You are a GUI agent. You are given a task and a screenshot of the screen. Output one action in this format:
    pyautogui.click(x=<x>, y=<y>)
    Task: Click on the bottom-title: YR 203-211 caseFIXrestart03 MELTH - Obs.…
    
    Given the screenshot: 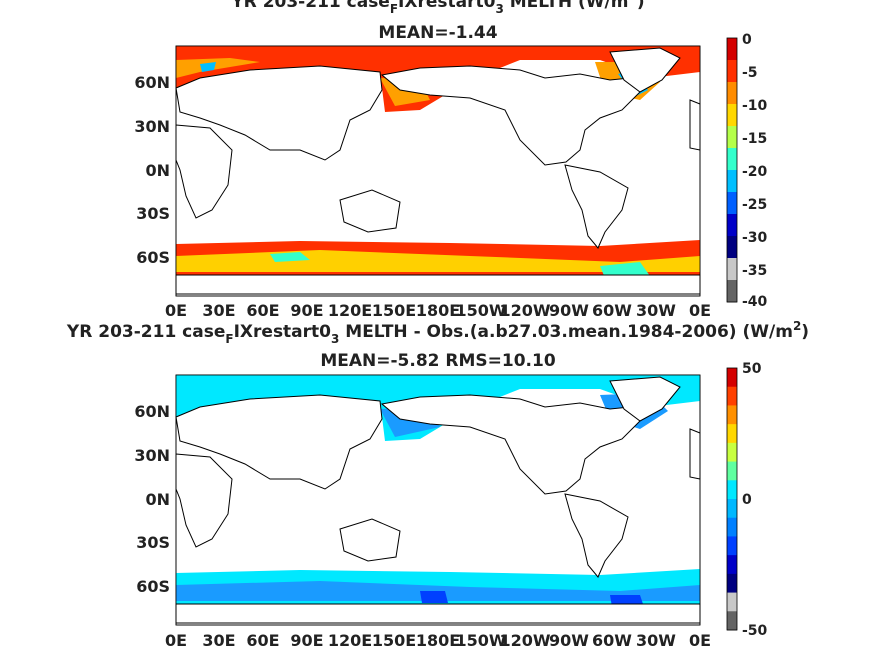 What is the action you would take?
    pyautogui.click(x=437, y=332)
    